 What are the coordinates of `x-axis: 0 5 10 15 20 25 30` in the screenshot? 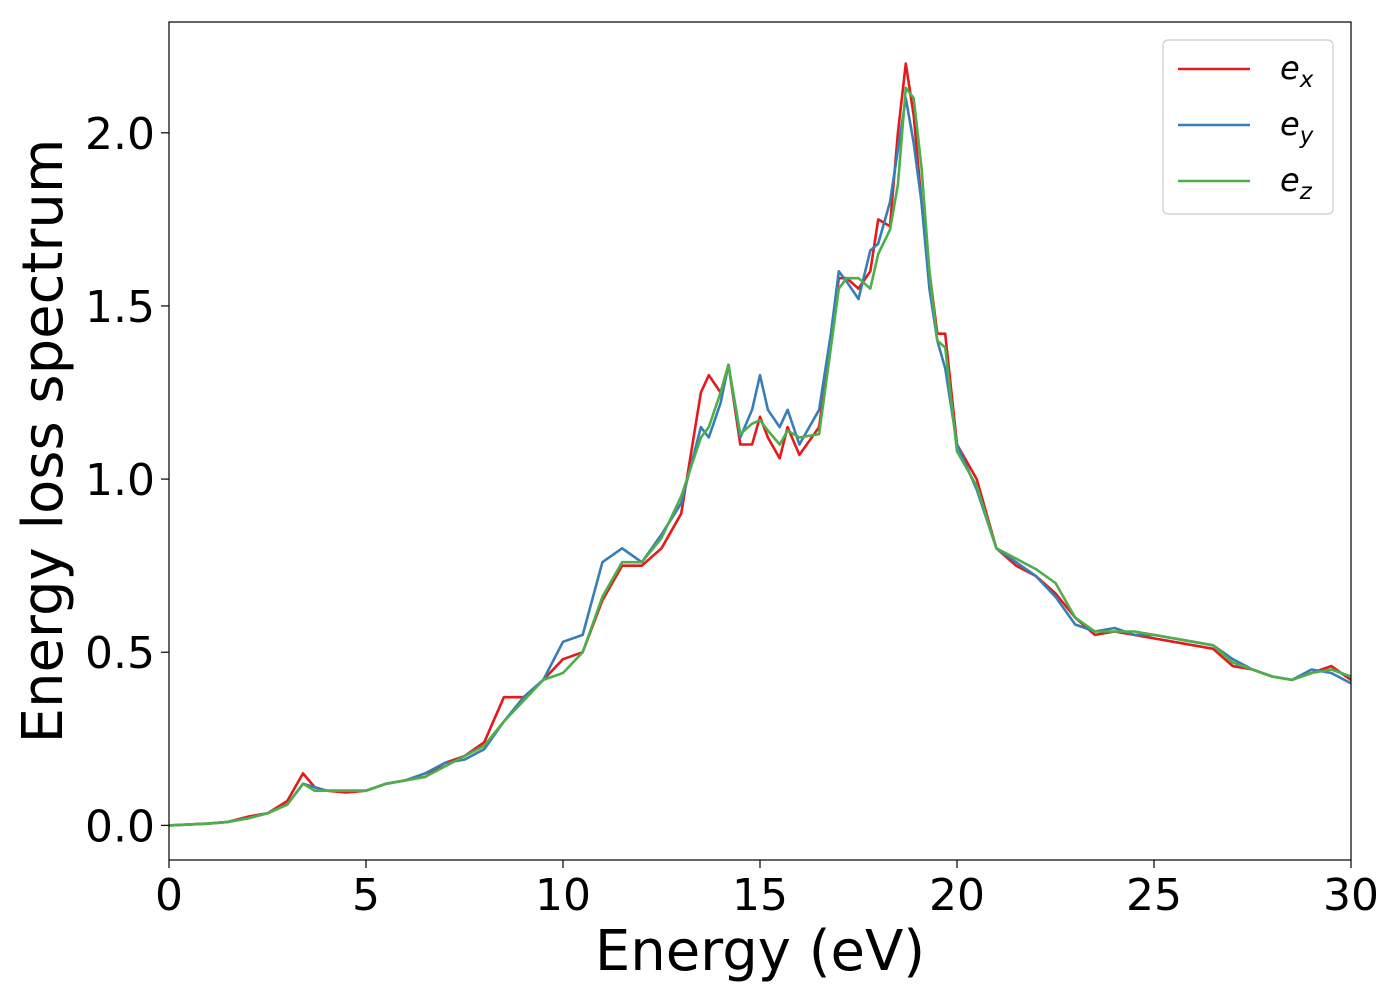 It's located at (767, 890).